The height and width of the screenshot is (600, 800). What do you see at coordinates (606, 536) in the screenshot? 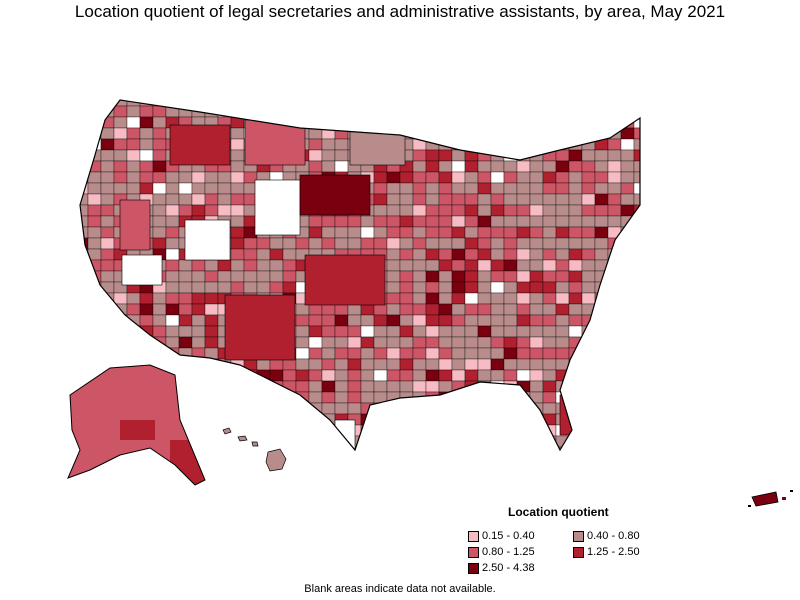
I see `legend-item: 0.40 - 0.80` at bounding box center [606, 536].